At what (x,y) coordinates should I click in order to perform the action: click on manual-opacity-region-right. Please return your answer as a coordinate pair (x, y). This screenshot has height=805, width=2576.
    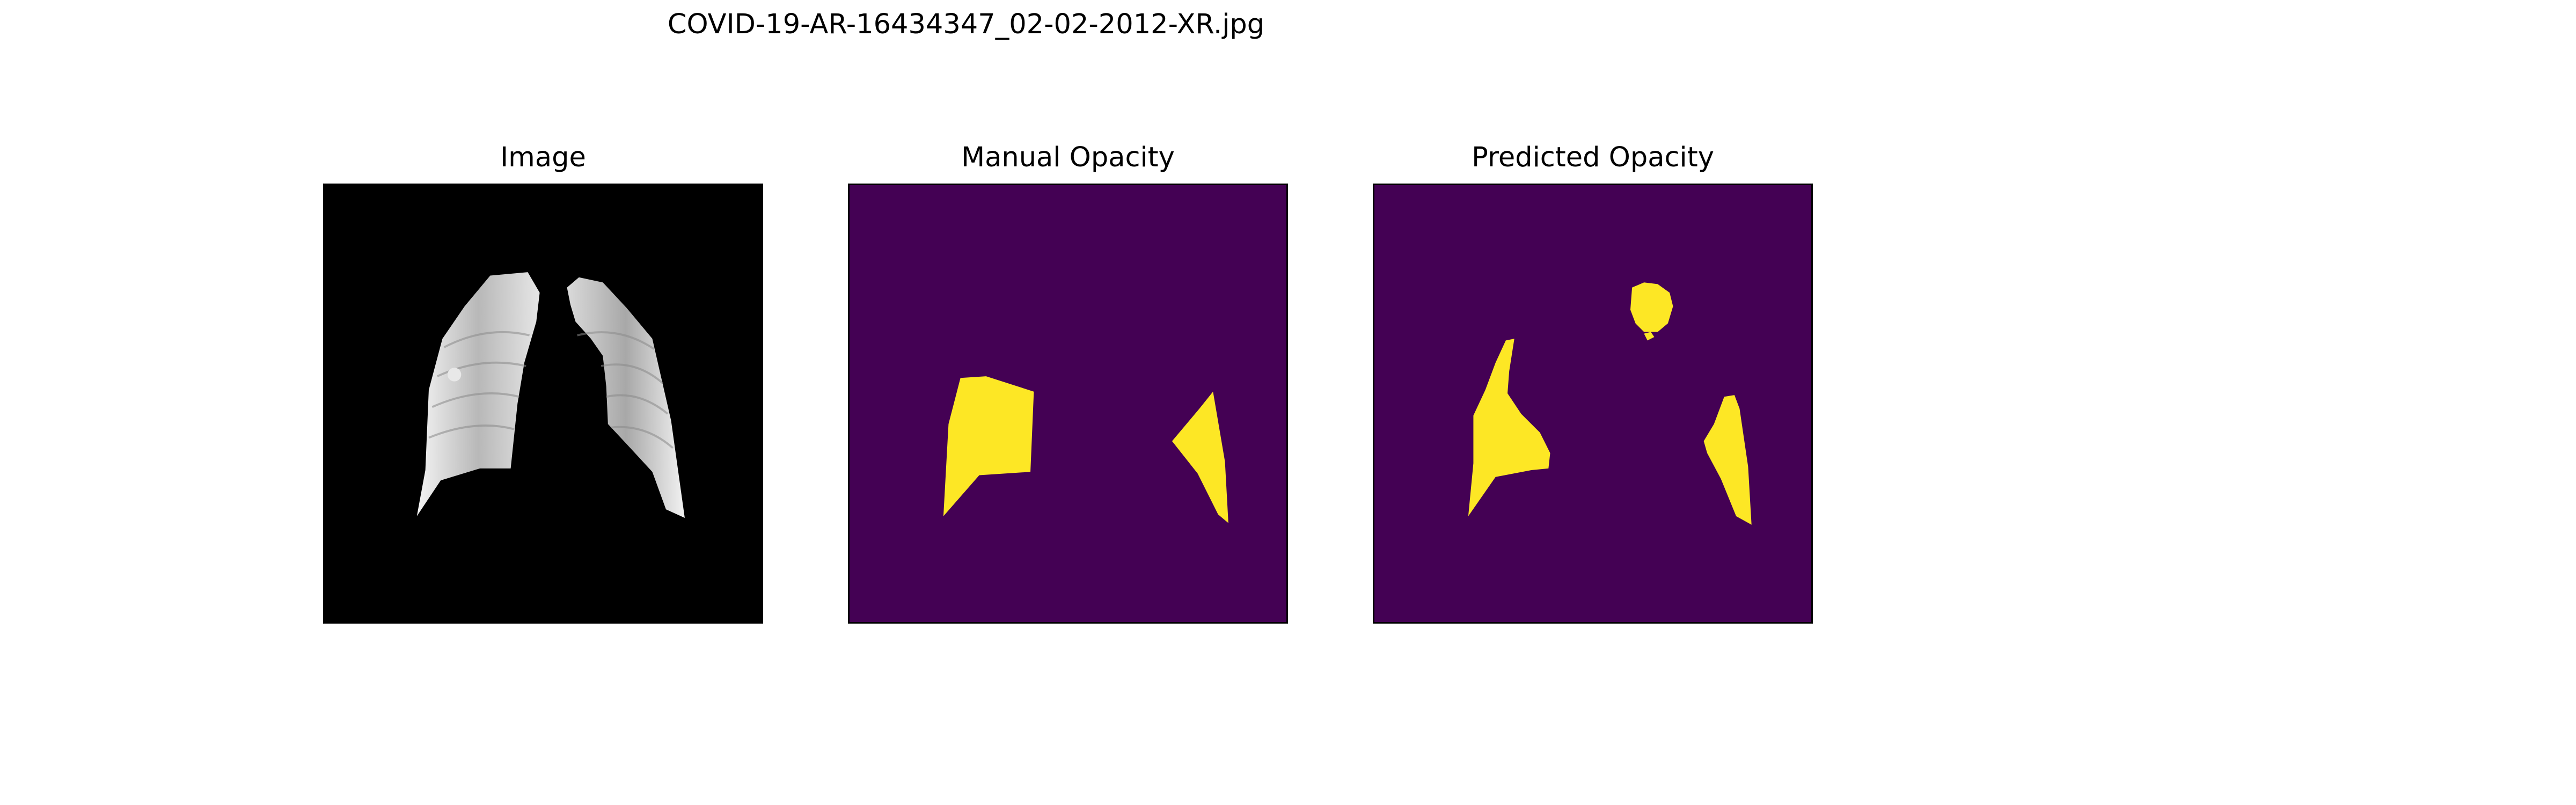
    Looking at the image, I should click on (1200, 457).